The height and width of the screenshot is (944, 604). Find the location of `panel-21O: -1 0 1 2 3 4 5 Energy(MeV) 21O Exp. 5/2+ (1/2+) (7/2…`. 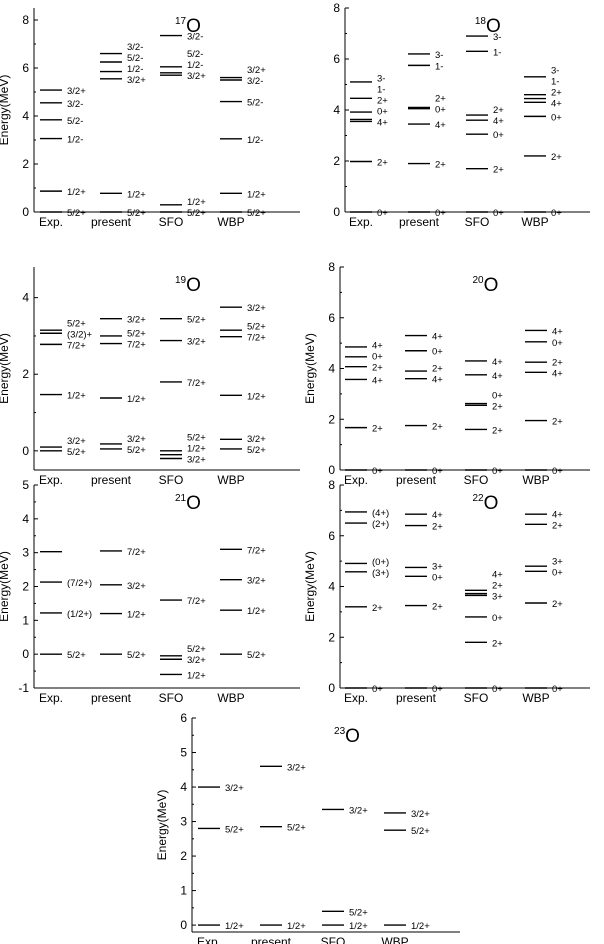

panel-21O: -1 0 1 2 3 4 5 Energy(MeV) 21O Exp. 5/2+ (1/2+) (7/2… is located at coordinates (150, 591).